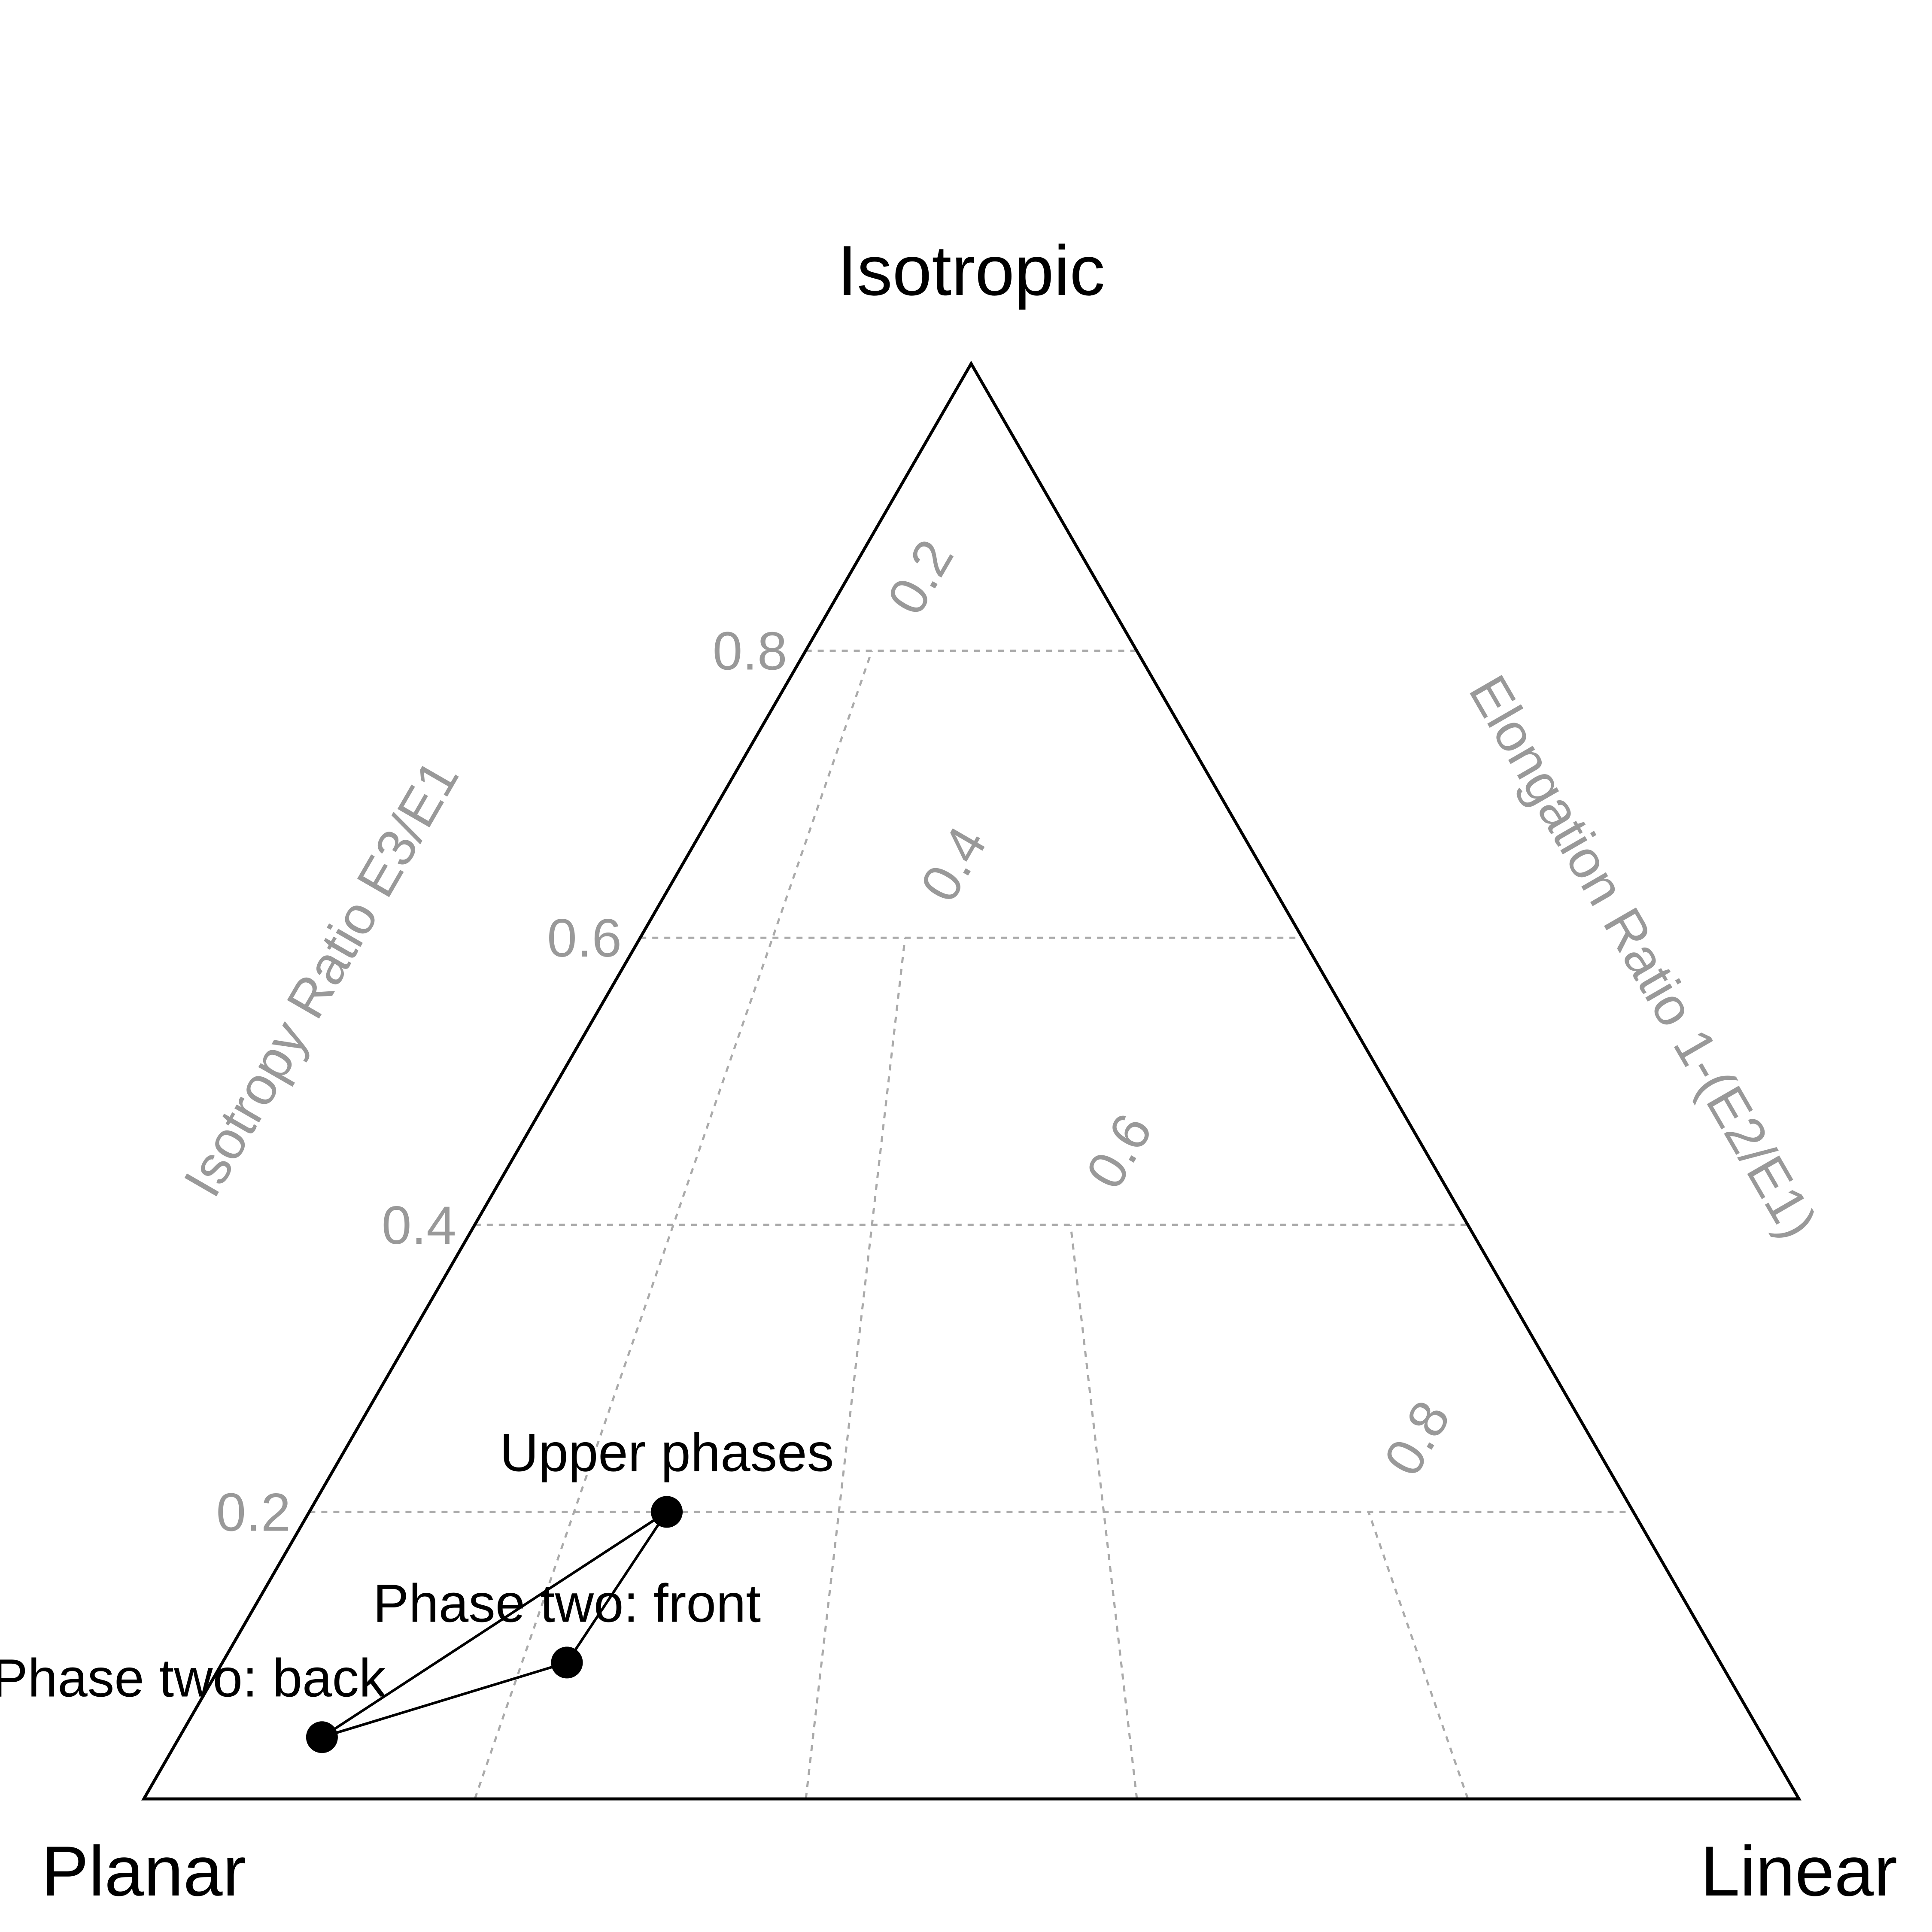  Describe the element at coordinates (667, 1452) in the screenshot. I see `data-point-label: Upper phases` at that location.